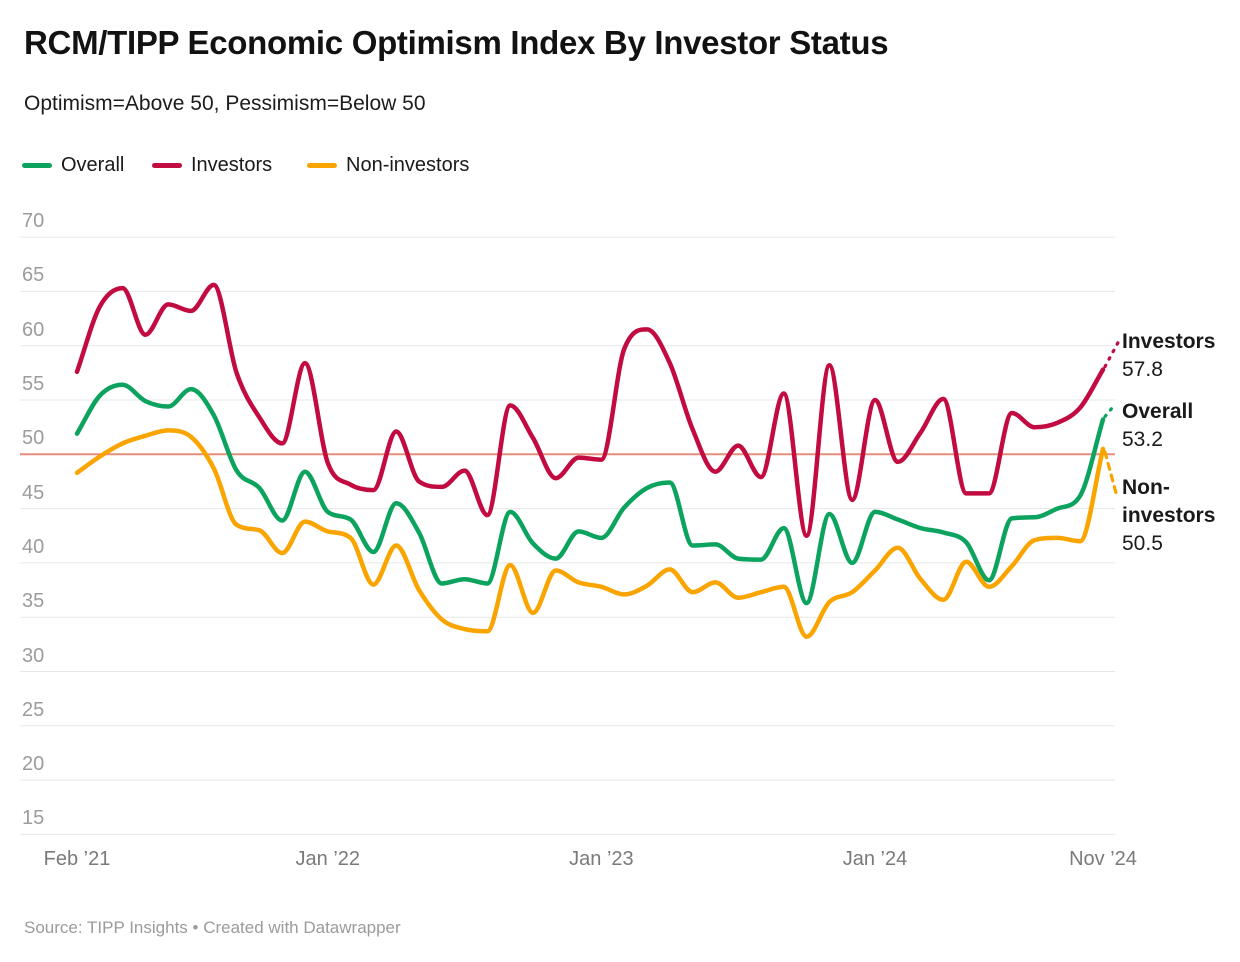  I want to click on legend-item-non-investors: Non-investors, so click(388, 165).